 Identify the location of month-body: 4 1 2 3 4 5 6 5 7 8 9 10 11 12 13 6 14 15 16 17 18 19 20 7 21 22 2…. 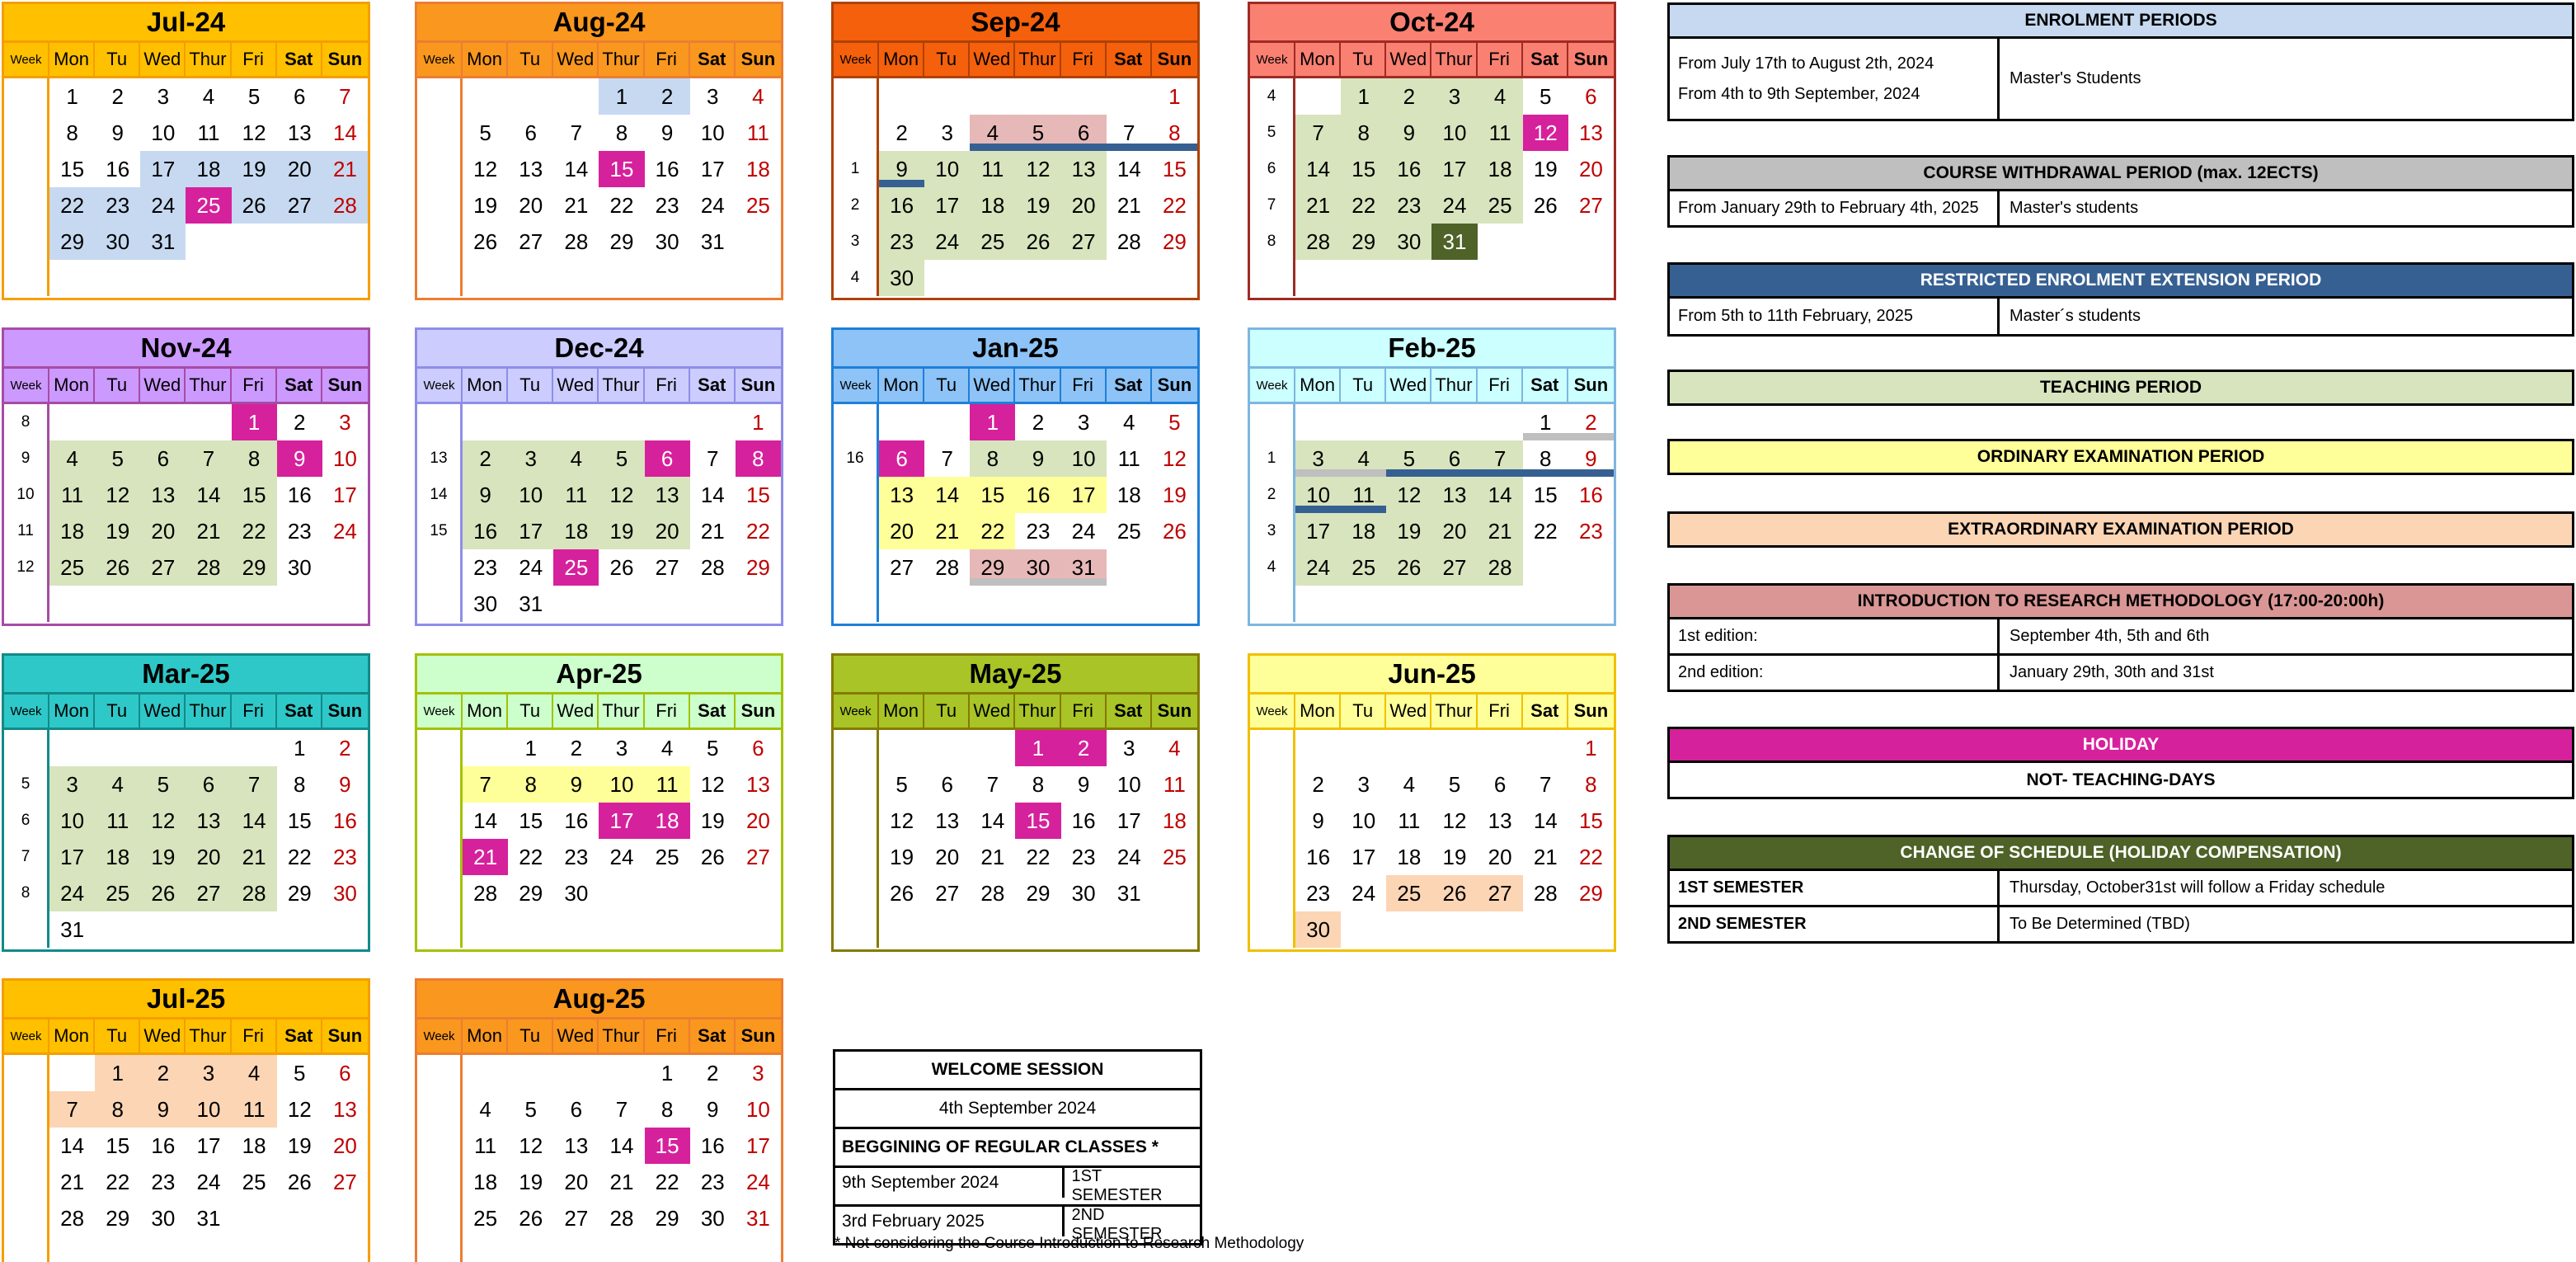
(1432, 187).